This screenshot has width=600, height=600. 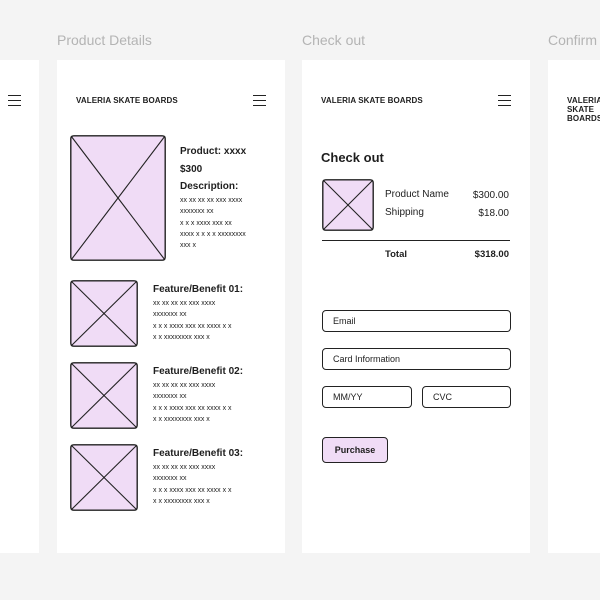 What do you see at coordinates (352, 157) in the screenshot?
I see `checkout-title: Check out` at bounding box center [352, 157].